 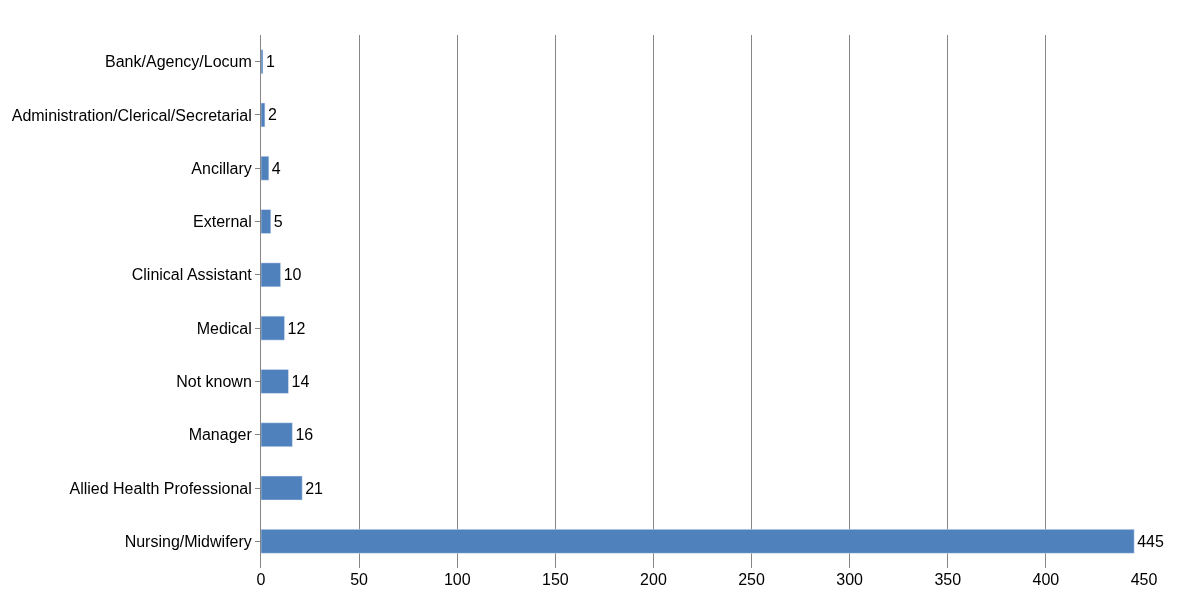 I want to click on data-label: 21, so click(x=314, y=488).